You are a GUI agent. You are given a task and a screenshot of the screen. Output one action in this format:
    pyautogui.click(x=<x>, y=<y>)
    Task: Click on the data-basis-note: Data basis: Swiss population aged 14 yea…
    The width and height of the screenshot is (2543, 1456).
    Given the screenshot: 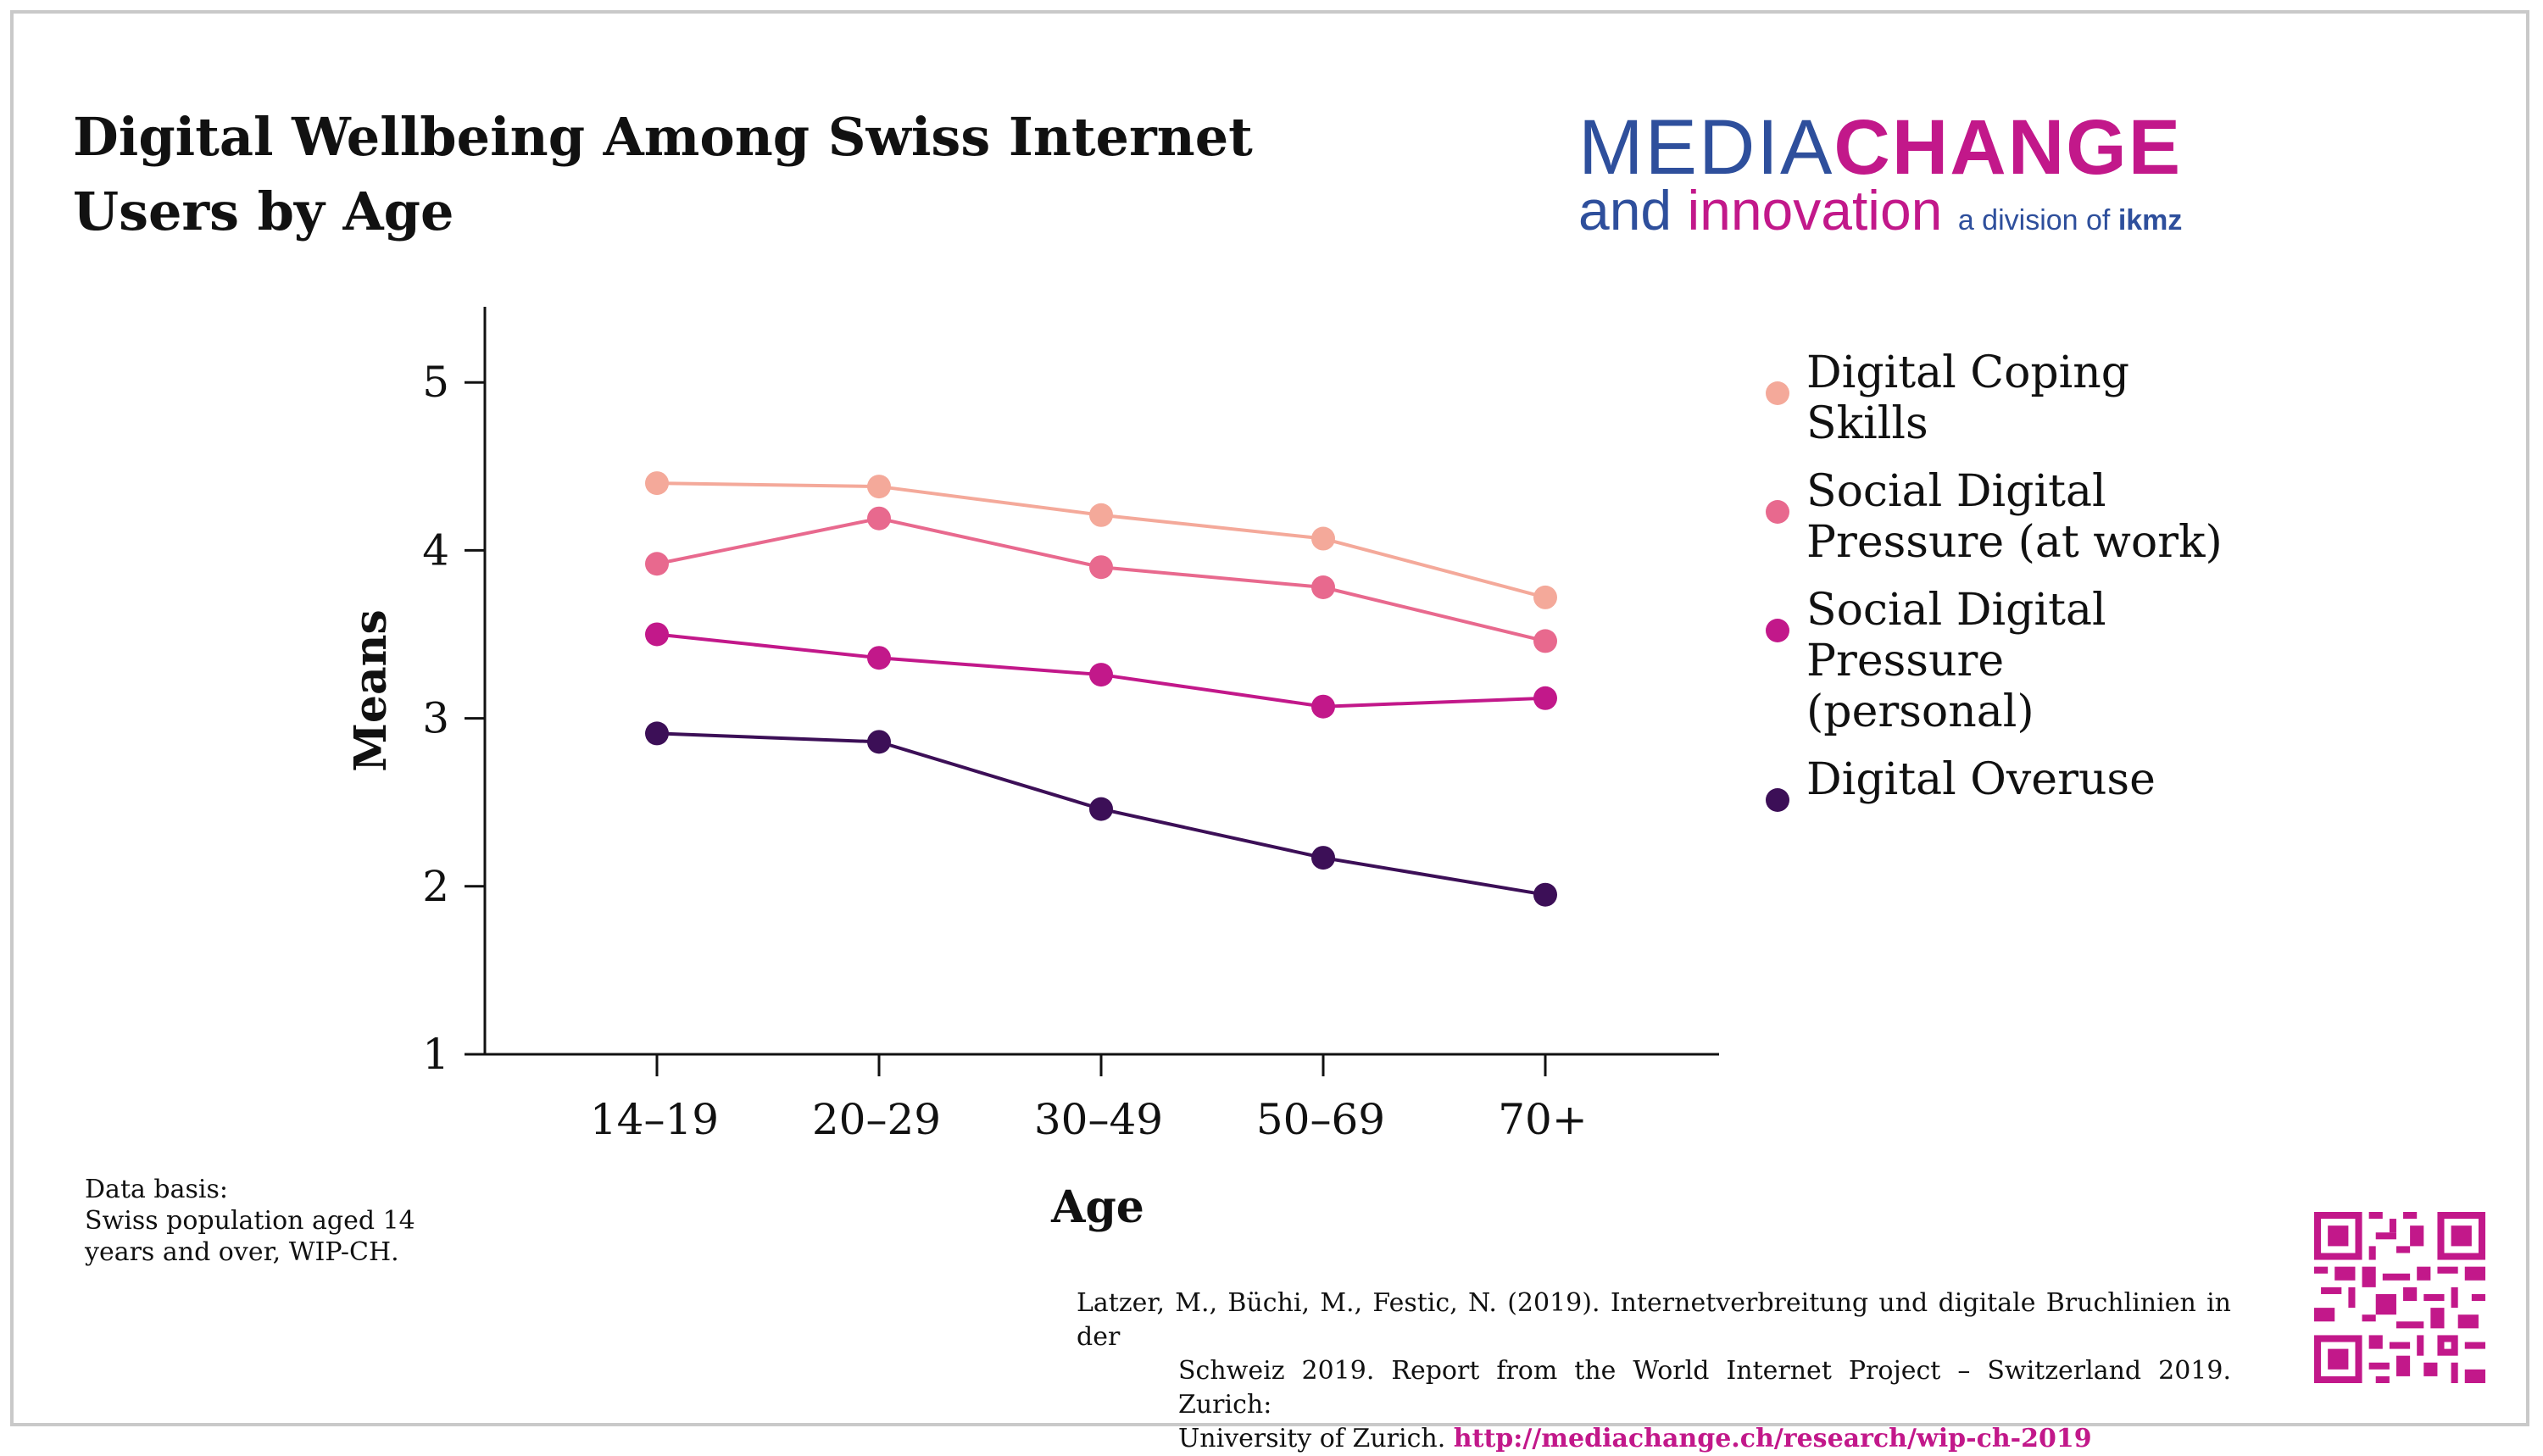 What is the action you would take?
    pyautogui.click(x=254, y=1221)
    